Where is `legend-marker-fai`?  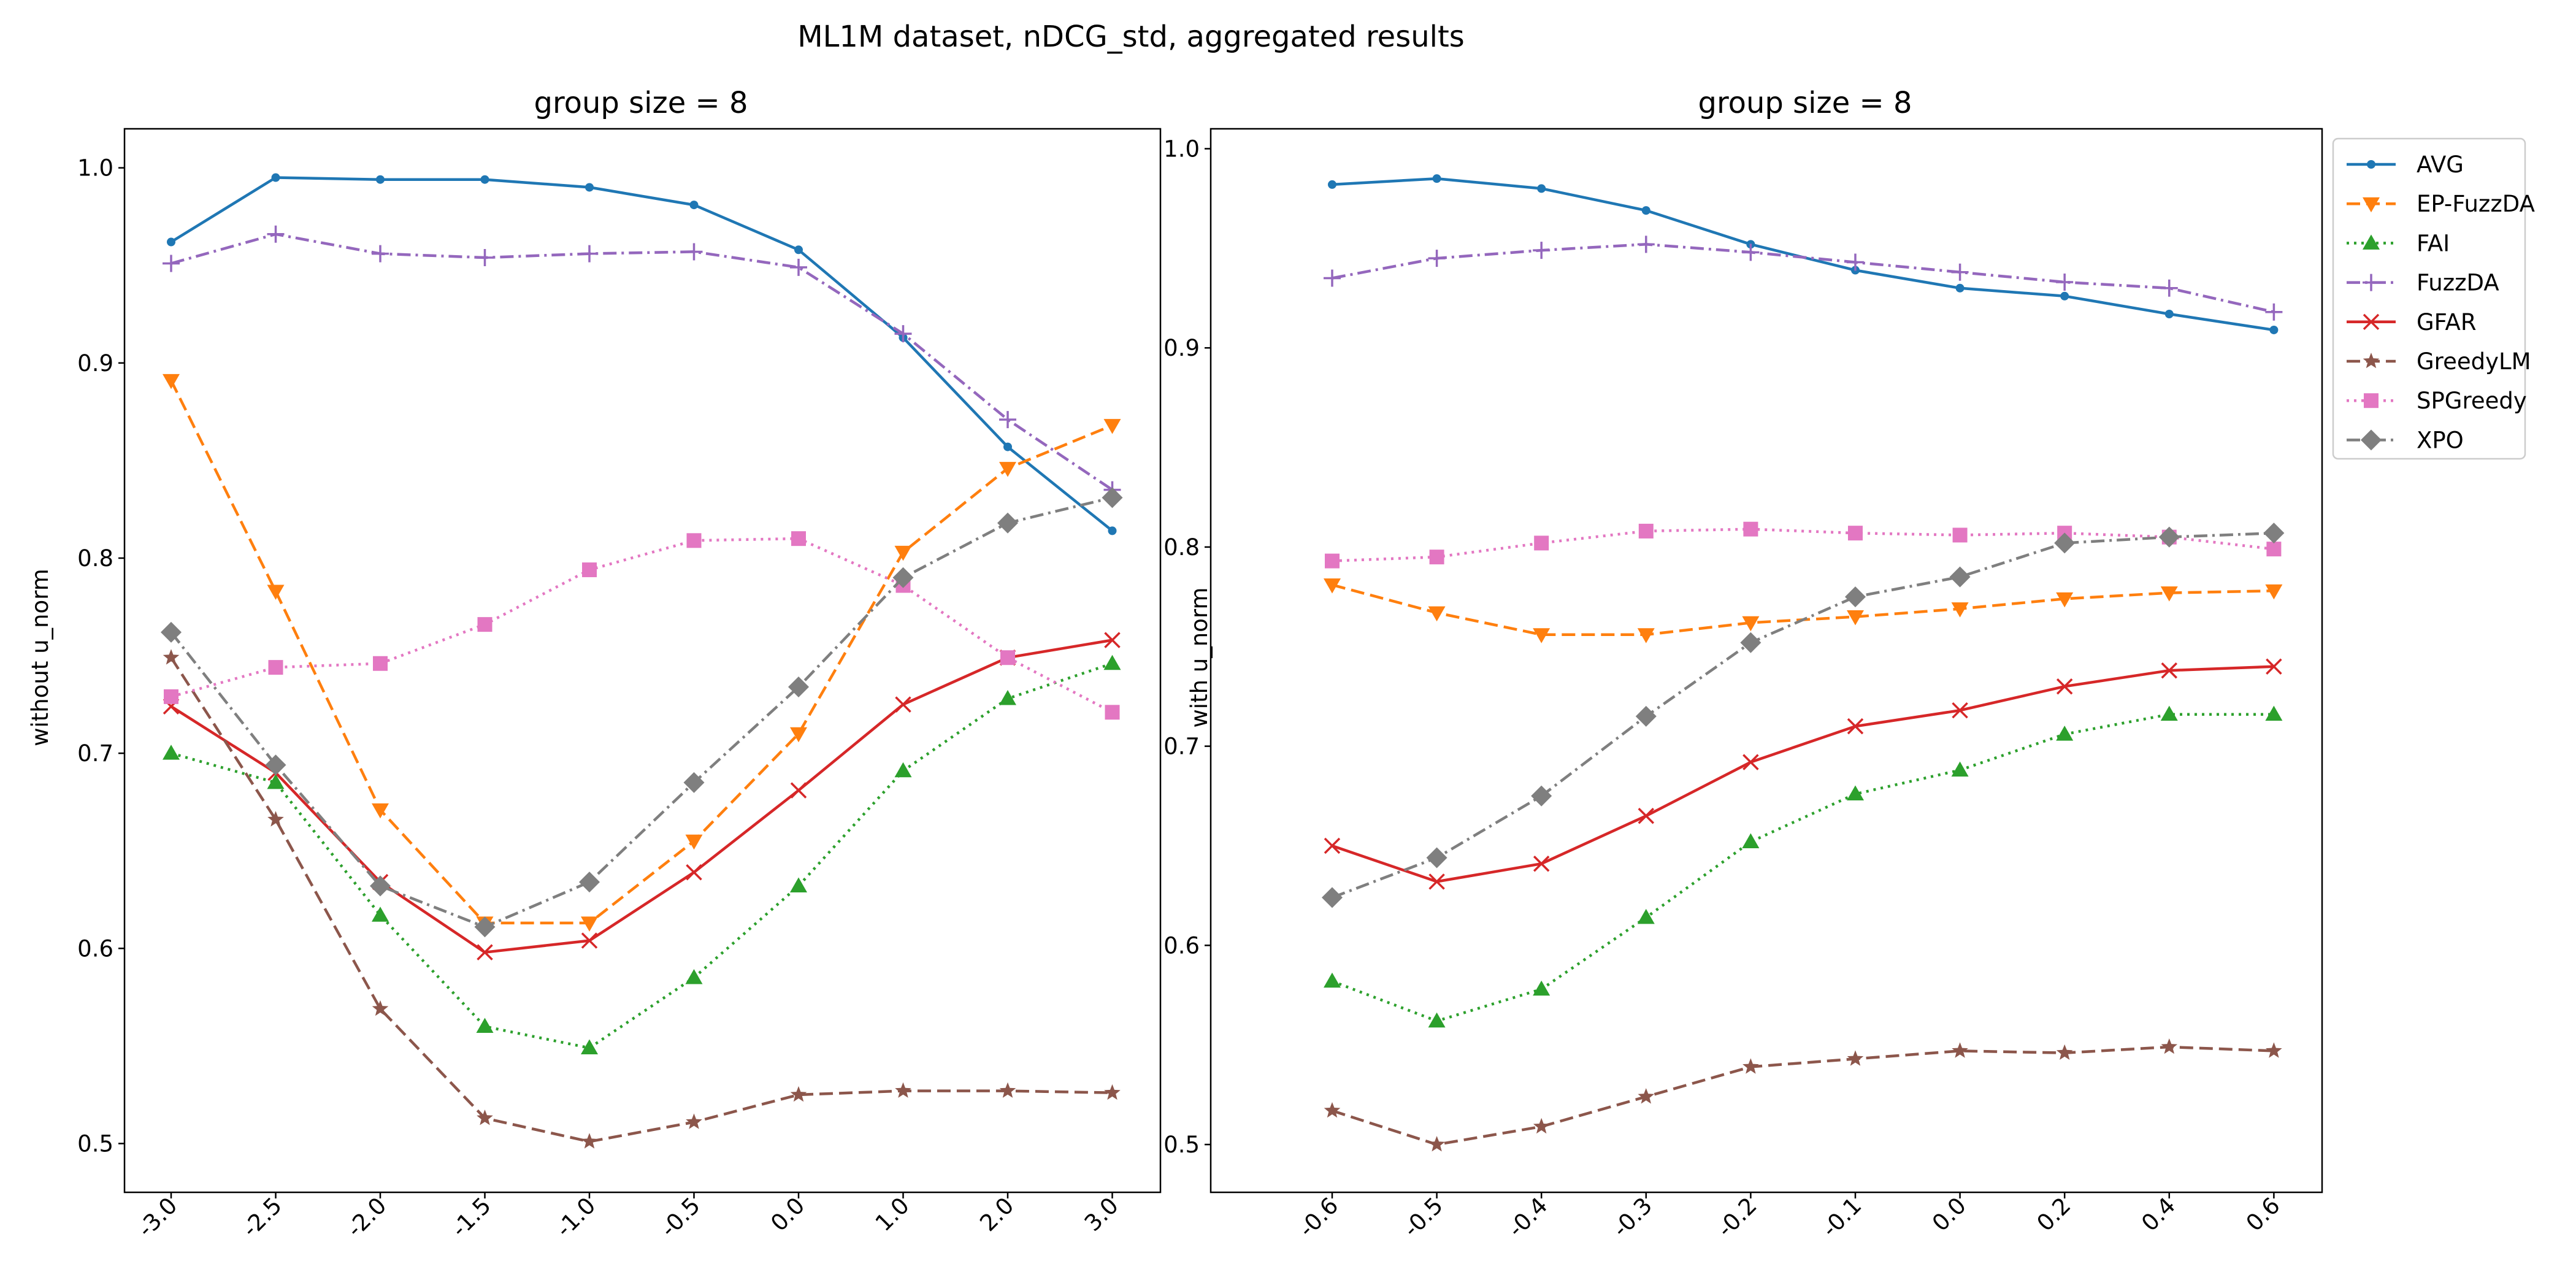
legend-marker-fai is located at coordinates (2371, 242).